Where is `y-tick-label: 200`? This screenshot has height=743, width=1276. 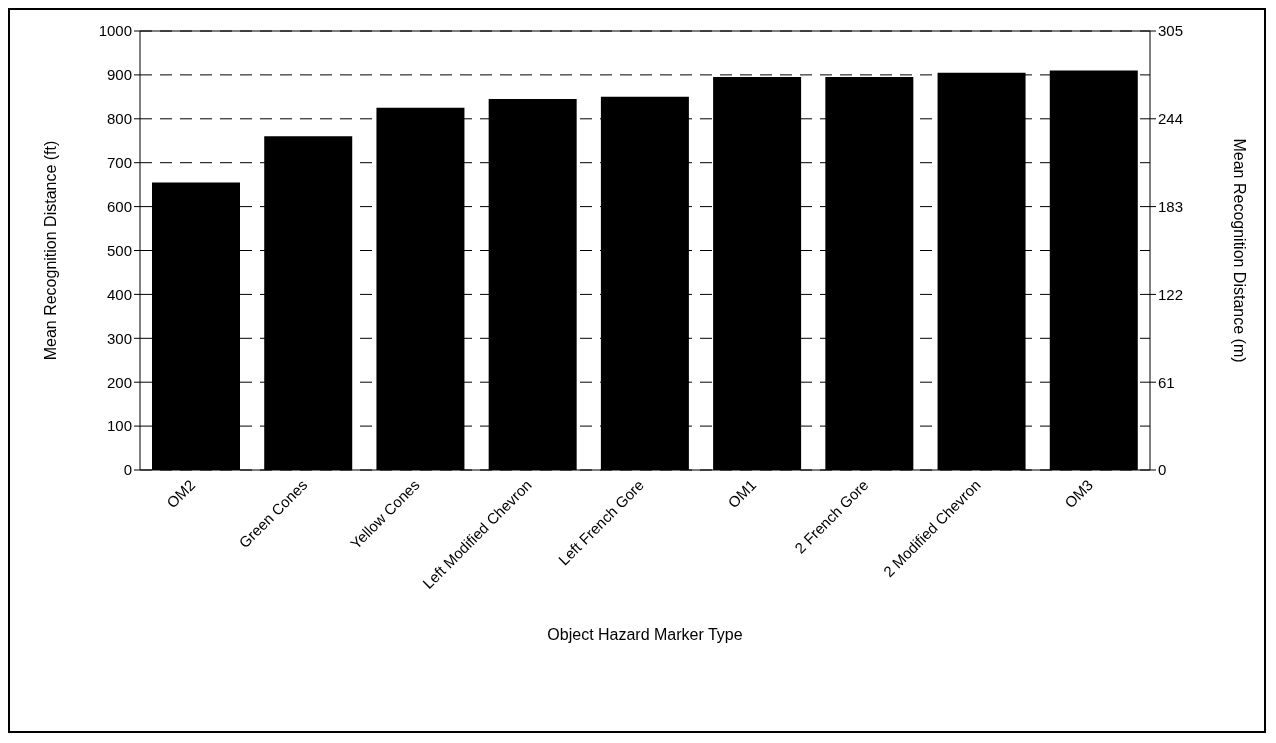
y-tick-label: 200 is located at coordinates (119, 382).